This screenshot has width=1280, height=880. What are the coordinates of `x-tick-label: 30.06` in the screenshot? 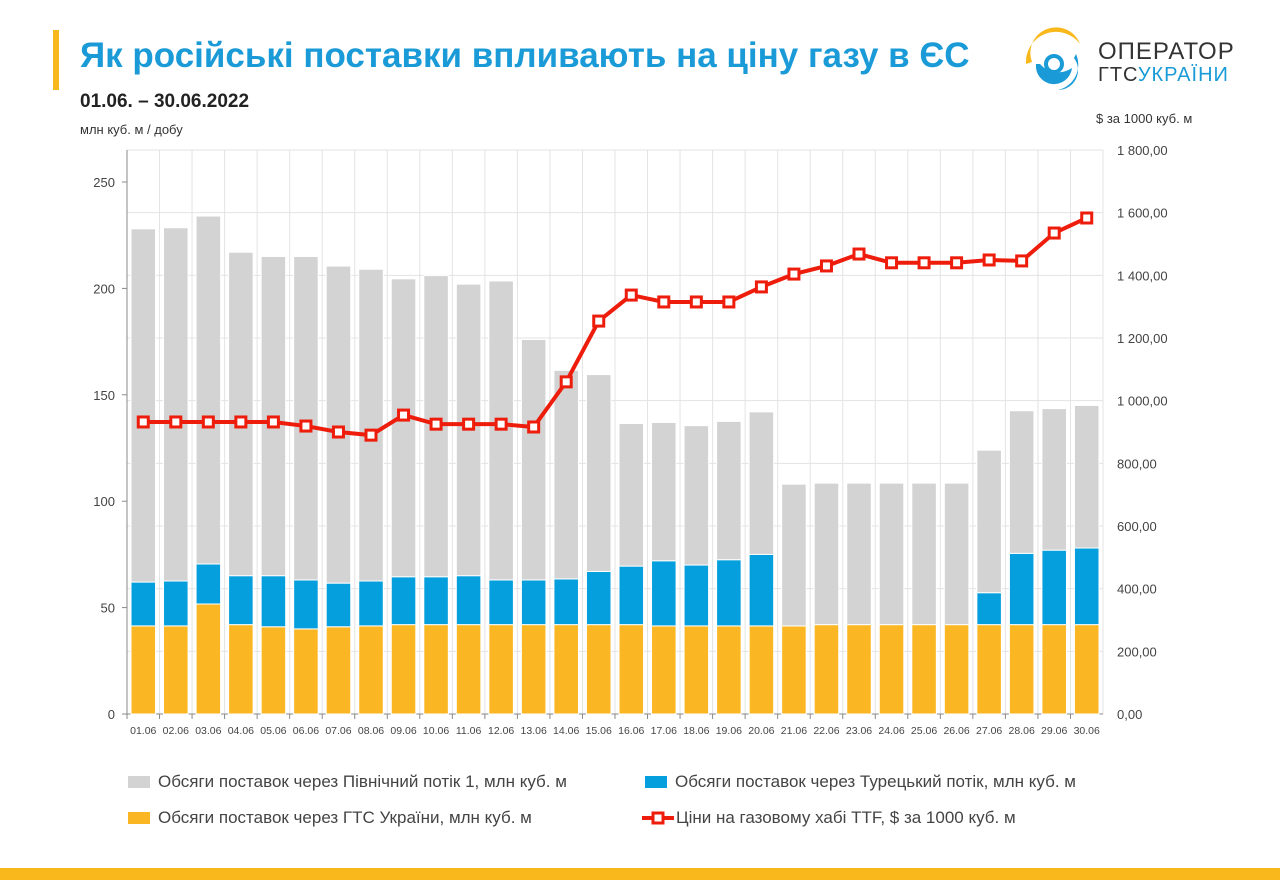 It's located at (1087, 731).